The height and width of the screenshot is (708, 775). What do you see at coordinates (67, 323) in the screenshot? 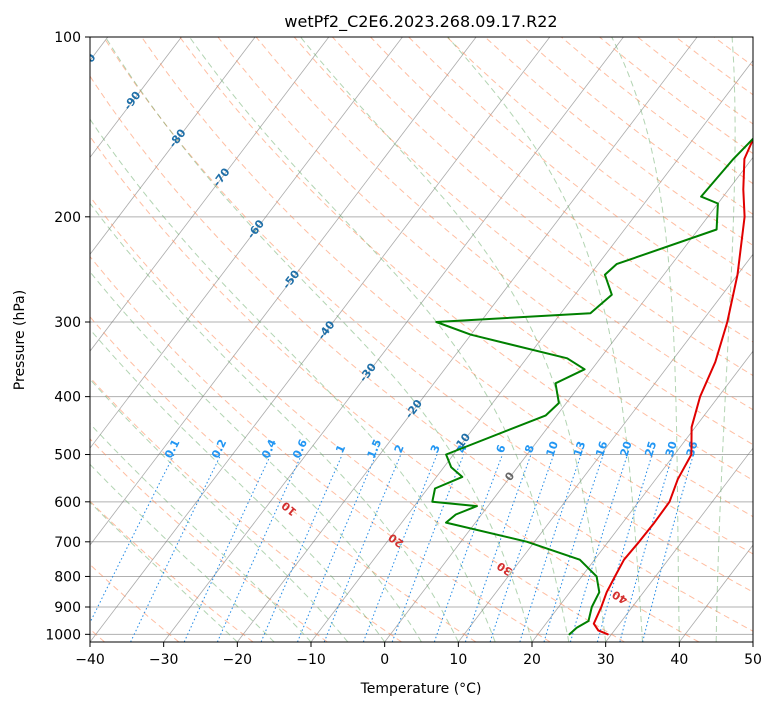
I see `y-tick-label: 300` at bounding box center [67, 323].